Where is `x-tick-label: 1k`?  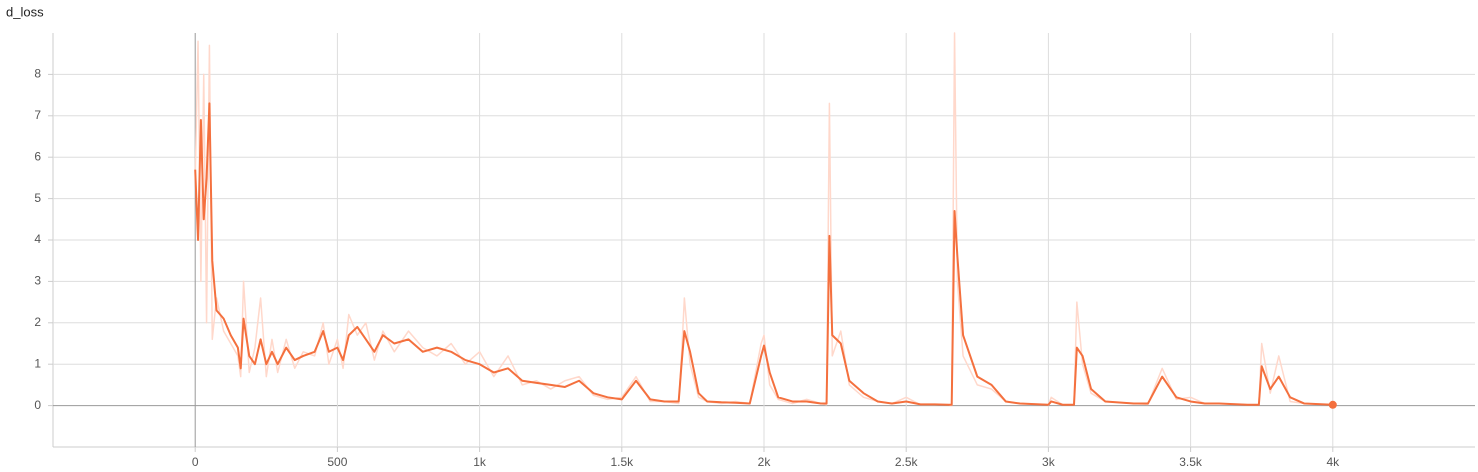
x-tick-label: 1k is located at coordinates (480, 462).